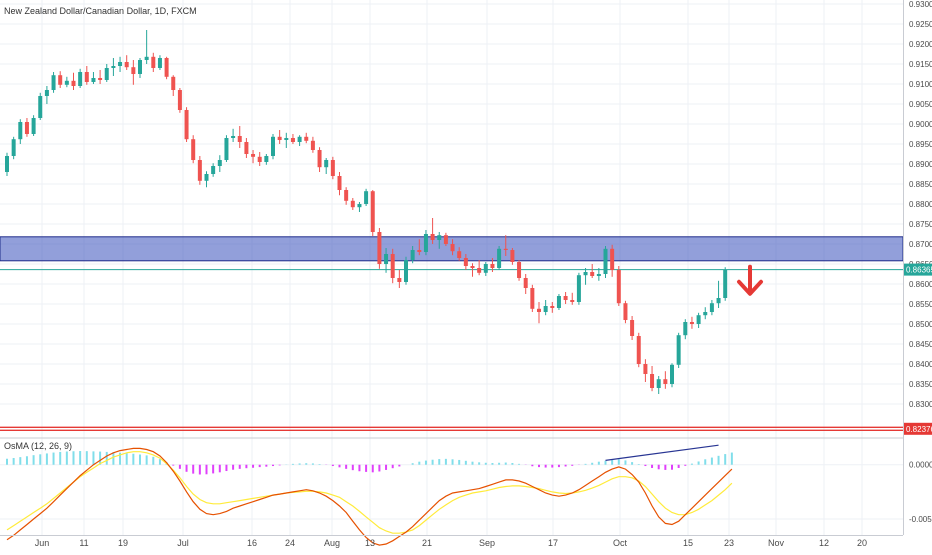 The height and width of the screenshot is (555, 932). What do you see at coordinates (729, 543) in the screenshot?
I see `x-tick-label: 23` at bounding box center [729, 543].